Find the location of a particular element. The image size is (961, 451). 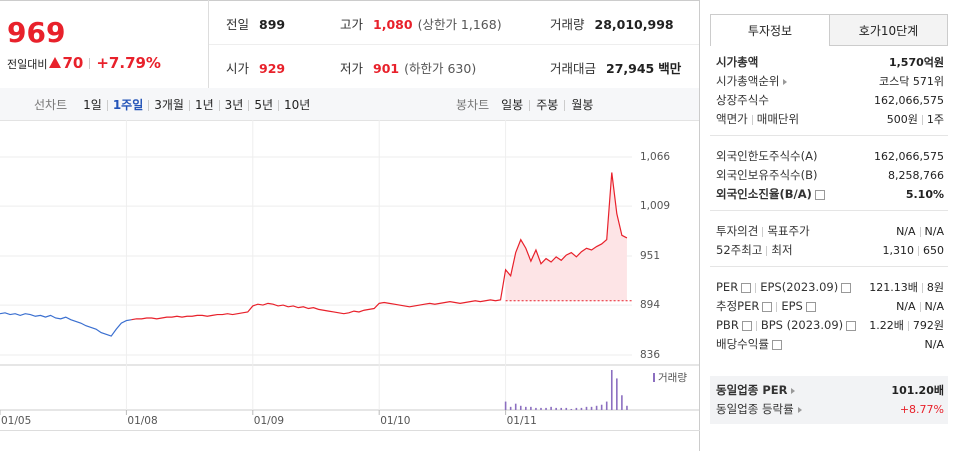

info-row: 시가총액순위 코스닥 571위 is located at coordinates (830, 81).